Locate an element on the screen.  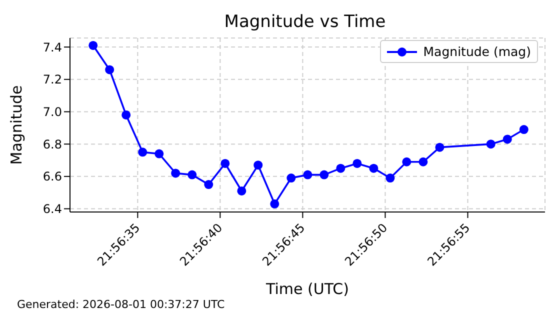
y-tick-label: 7.0 is located at coordinates (52, 112).